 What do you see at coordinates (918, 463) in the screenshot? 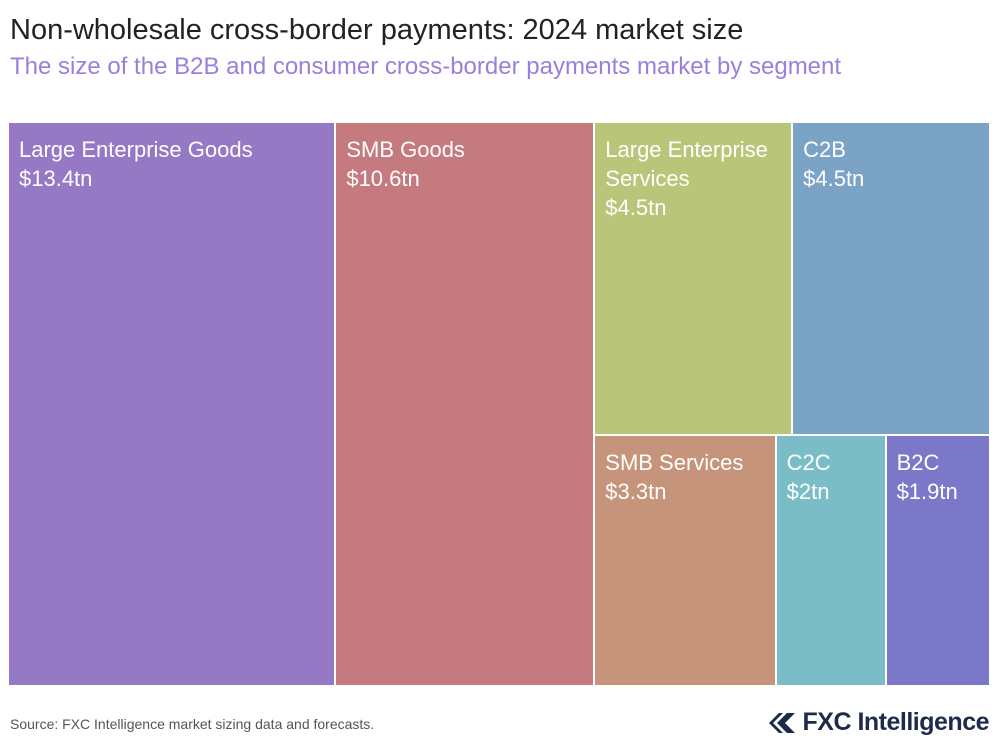
I see `tile-label: B2C` at bounding box center [918, 463].